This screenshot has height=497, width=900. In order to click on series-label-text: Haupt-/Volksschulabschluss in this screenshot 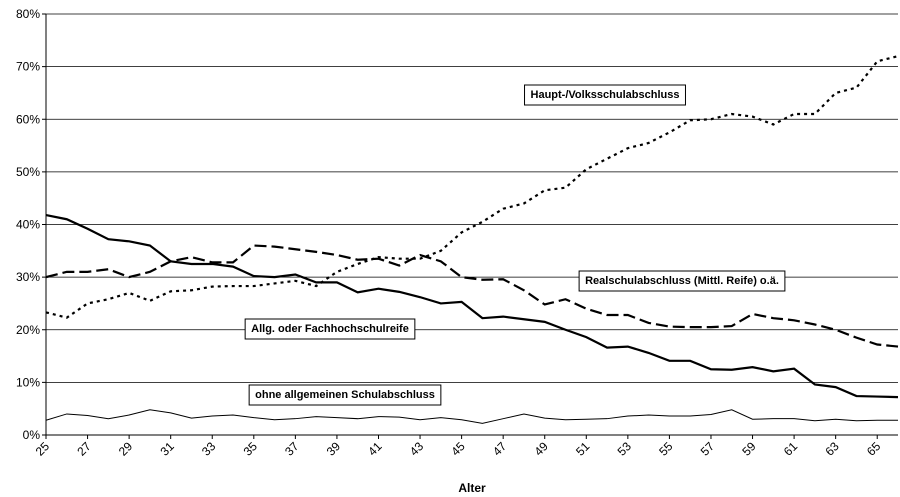, I will do `click(605, 95)`.